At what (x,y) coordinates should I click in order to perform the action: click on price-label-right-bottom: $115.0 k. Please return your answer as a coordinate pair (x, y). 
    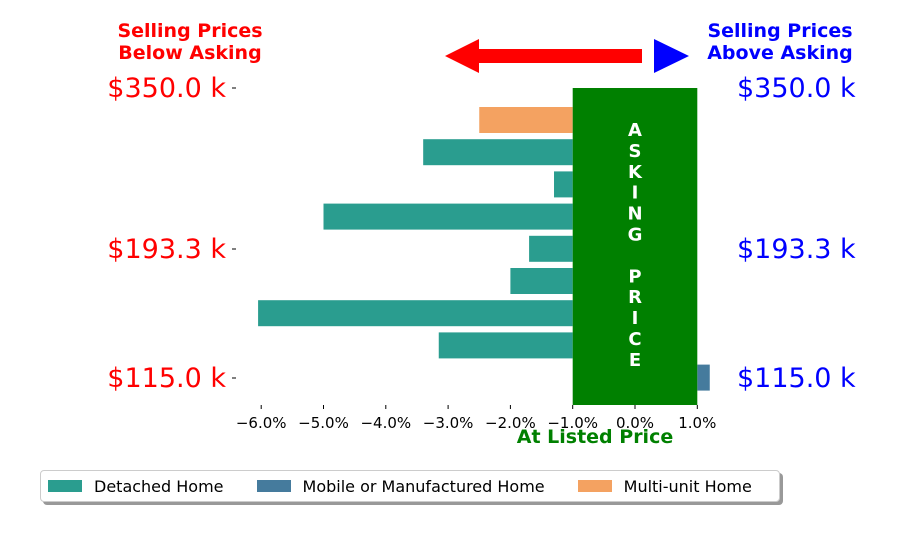
    Looking at the image, I should click on (796, 378).